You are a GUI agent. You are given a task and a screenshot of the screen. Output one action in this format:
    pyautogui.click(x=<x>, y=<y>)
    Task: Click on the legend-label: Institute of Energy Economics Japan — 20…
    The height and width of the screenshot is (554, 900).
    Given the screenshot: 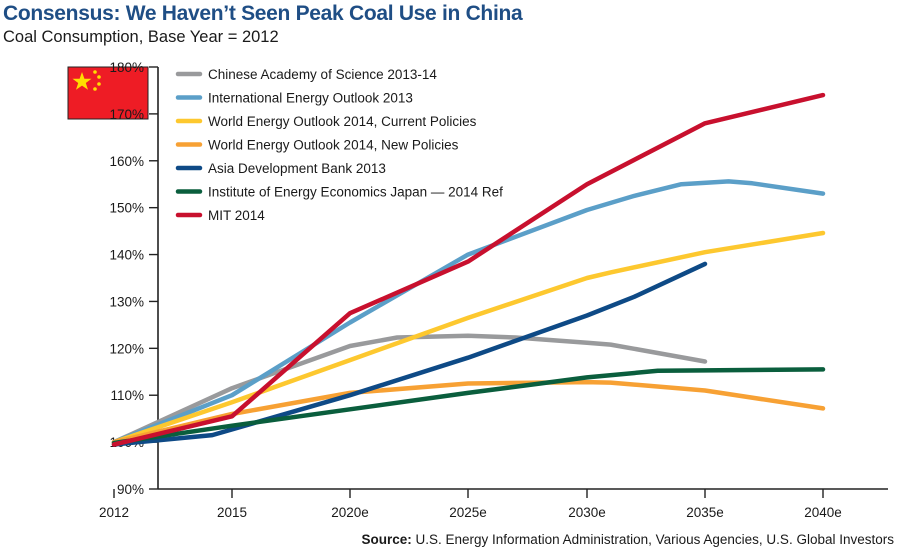 What is the action you would take?
    pyautogui.click(x=355, y=192)
    